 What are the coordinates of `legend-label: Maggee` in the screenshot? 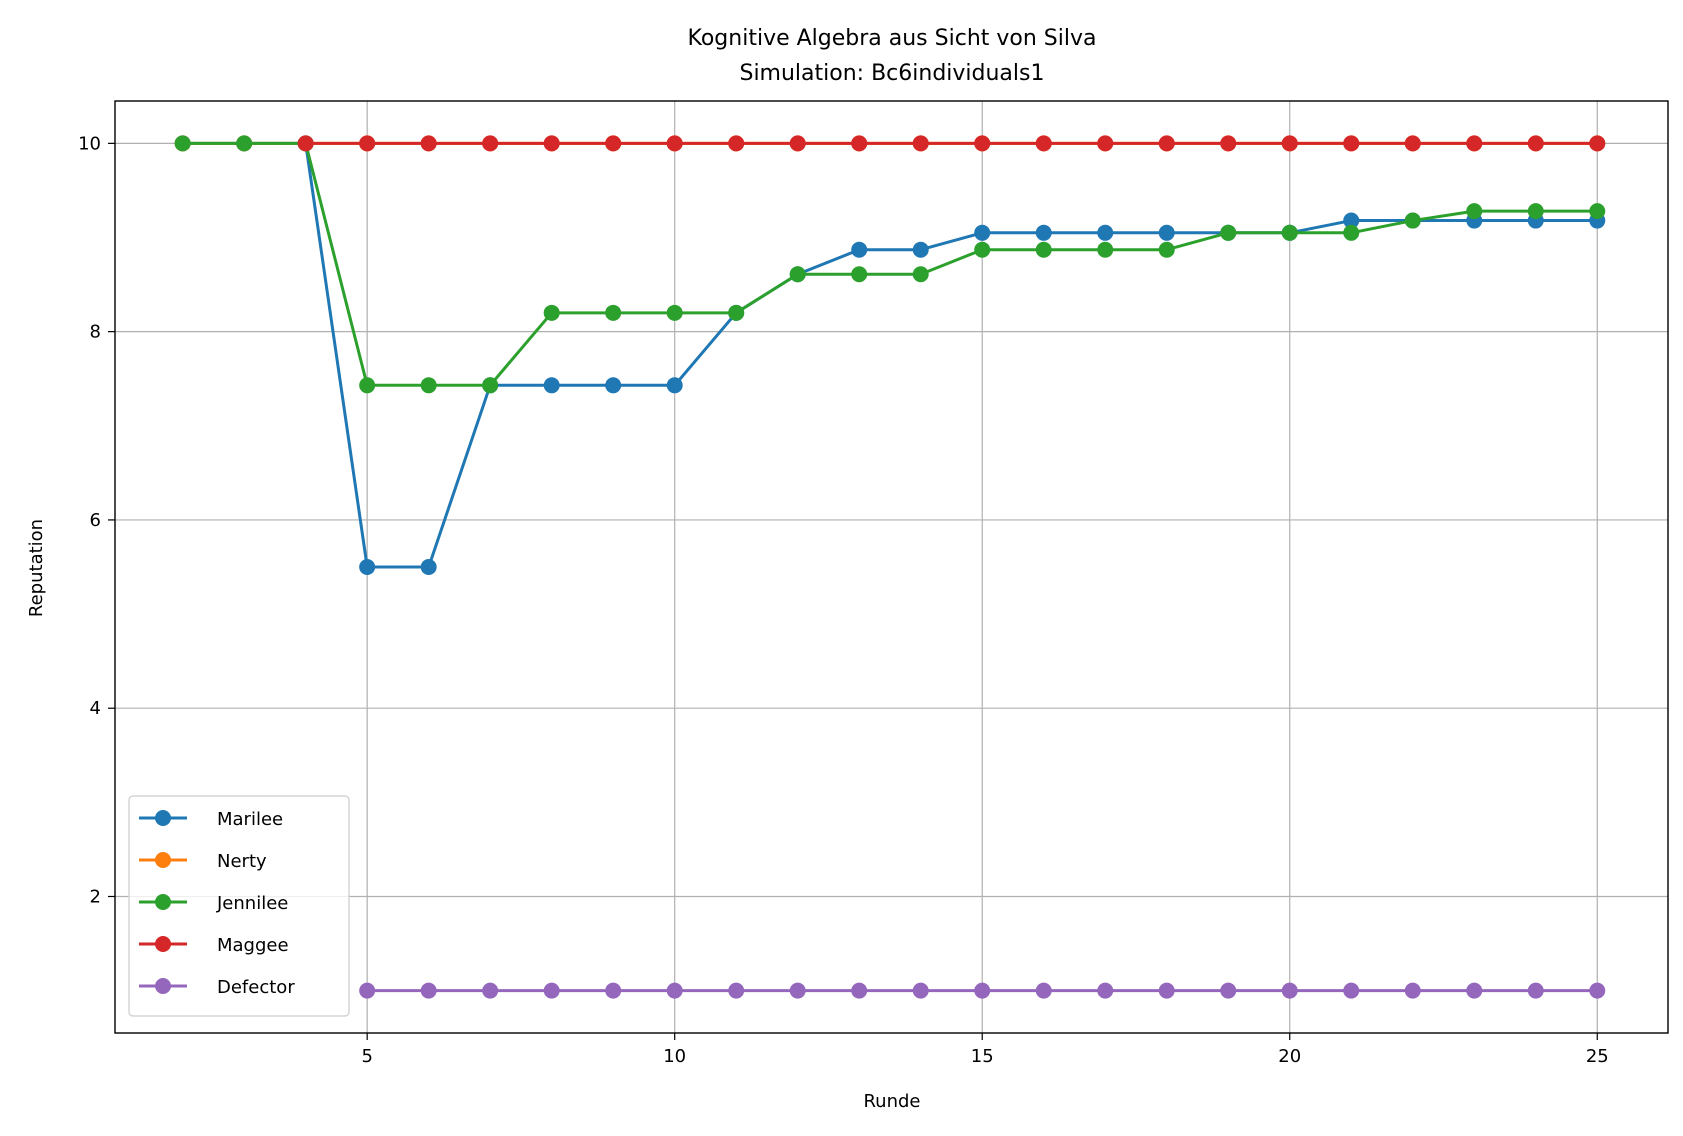 It's located at (253, 945).